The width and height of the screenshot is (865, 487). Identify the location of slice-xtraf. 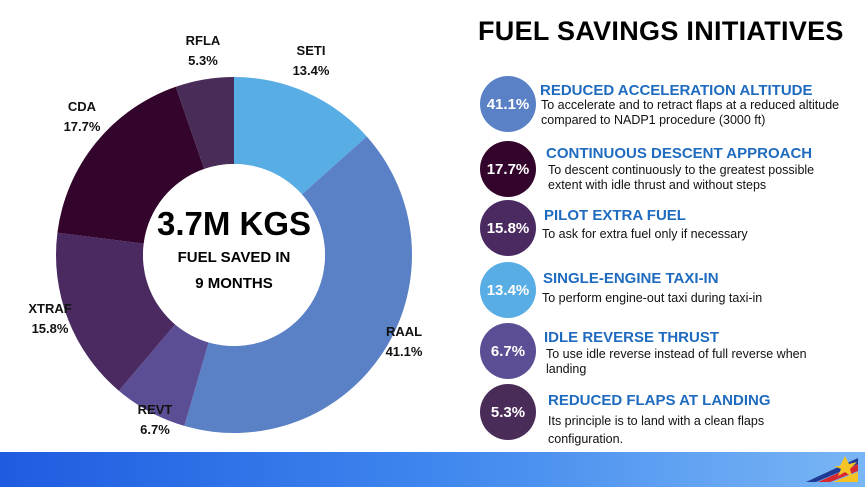
(116, 311).